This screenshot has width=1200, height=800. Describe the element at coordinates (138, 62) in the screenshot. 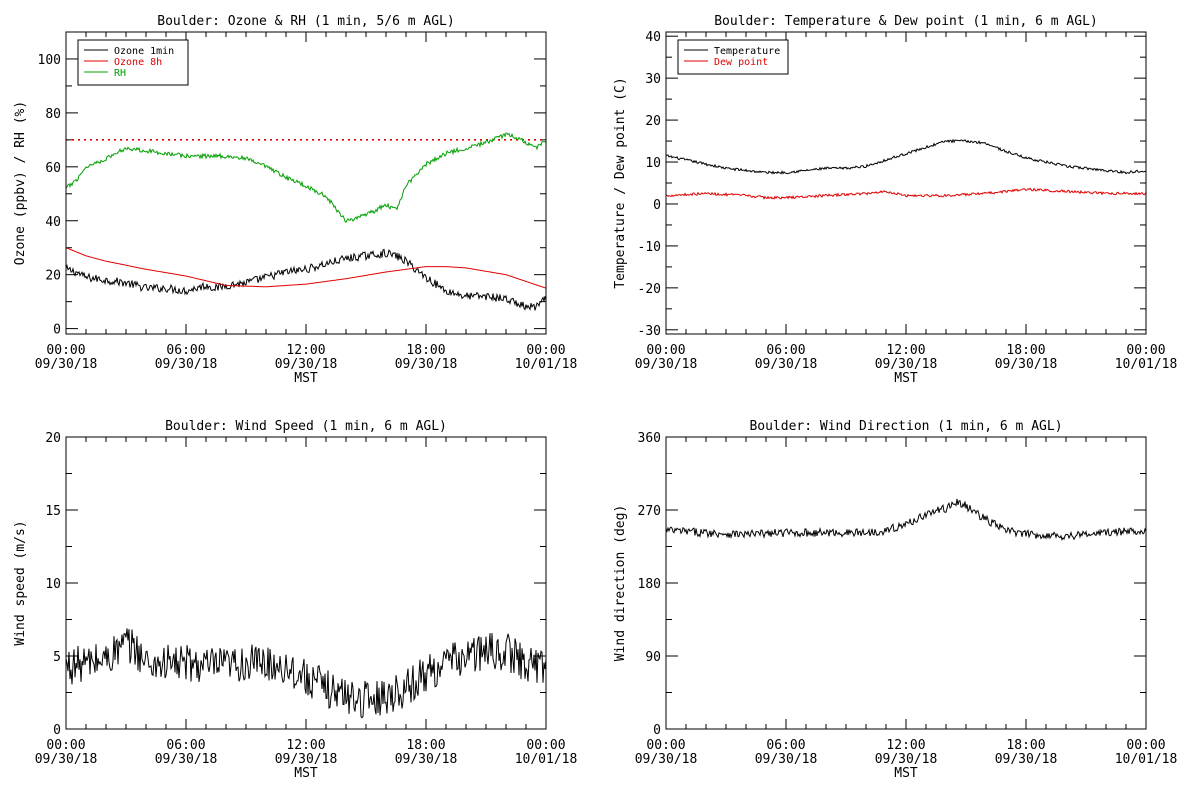

I see `legend-label: Ozone 8h` at that location.